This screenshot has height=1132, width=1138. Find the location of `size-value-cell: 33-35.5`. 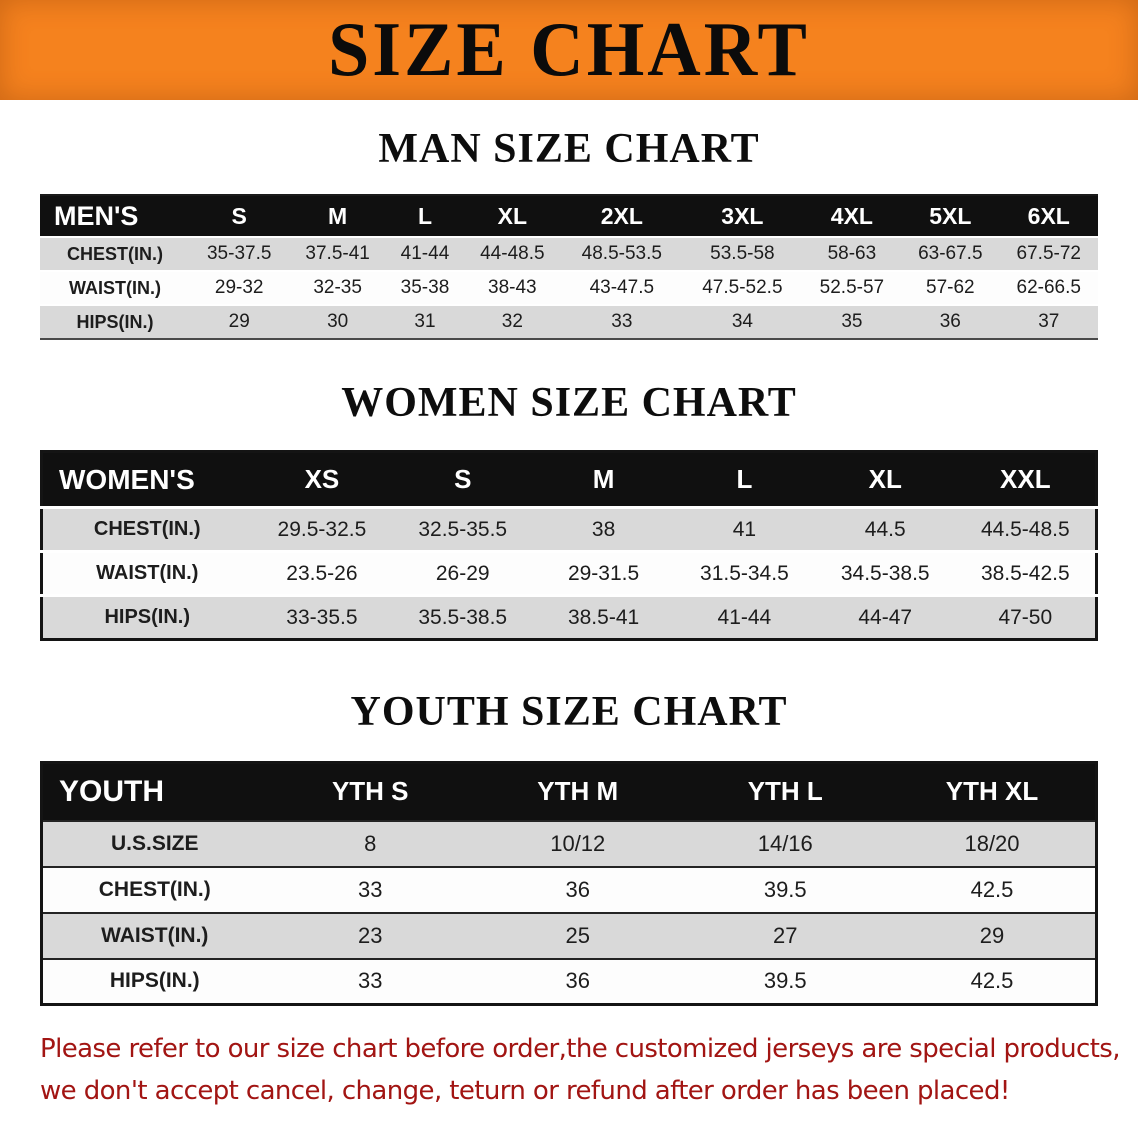

size-value-cell: 33-35.5 is located at coordinates (322, 617).